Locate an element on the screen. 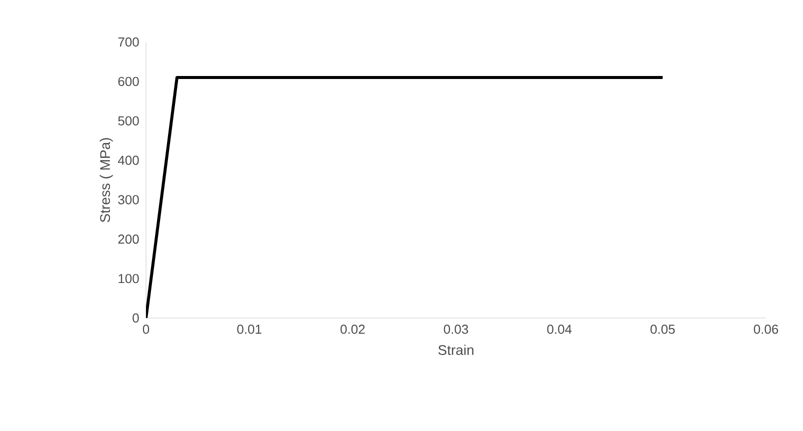 The height and width of the screenshot is (431, 803). y-tick-label: 600 is located at coordinates (128, 81).